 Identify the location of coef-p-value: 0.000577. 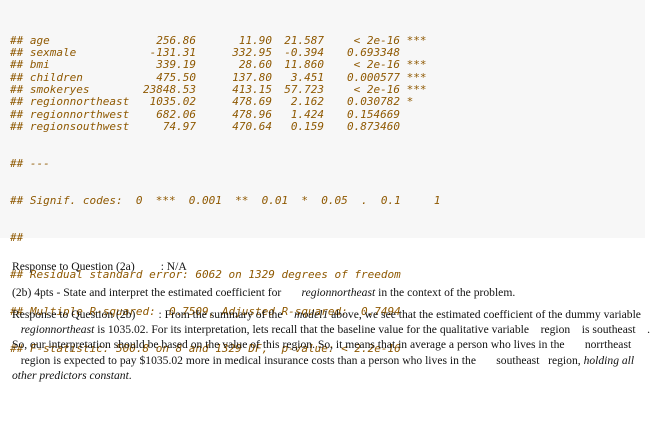
(373, 77).